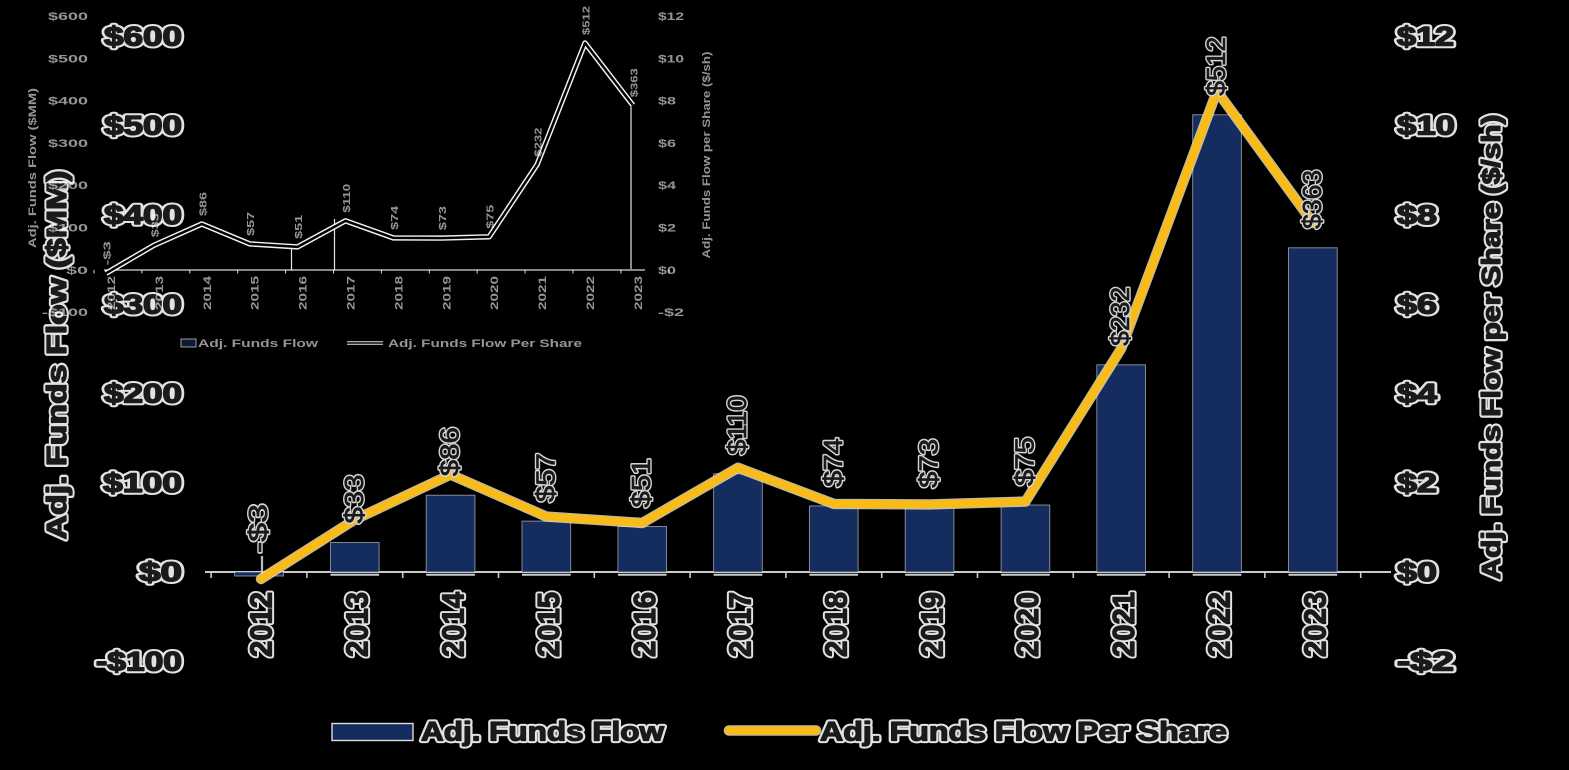 Image resolution: width=1569 pixels, height=770 pixels. I want to click on svg-text: Adj. Funds Flow ($MM), so click(56, 355).